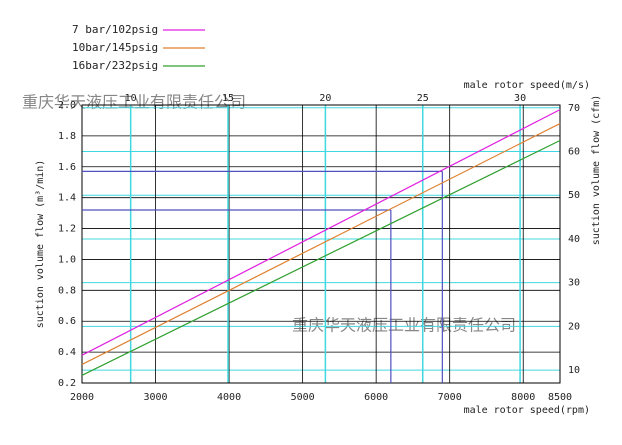  I want to click on legend-label: 16bar/232psig, so click(115, 65).